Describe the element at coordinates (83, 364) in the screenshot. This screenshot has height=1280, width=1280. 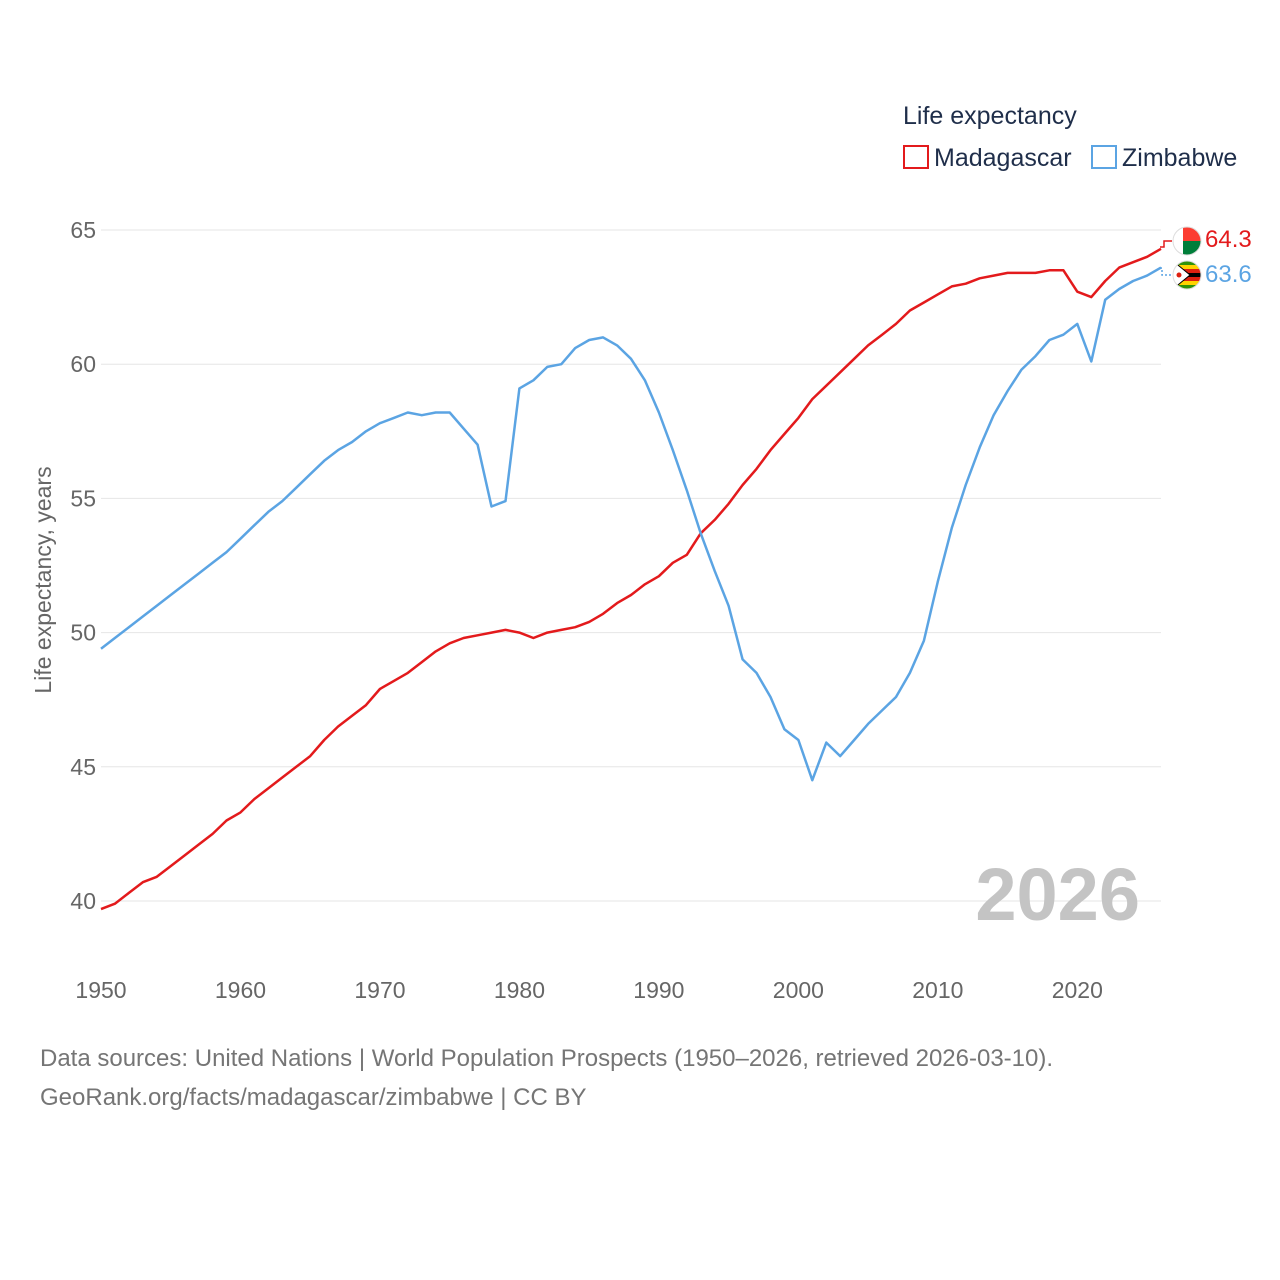
I see `y-tick-label: 60` at that location.